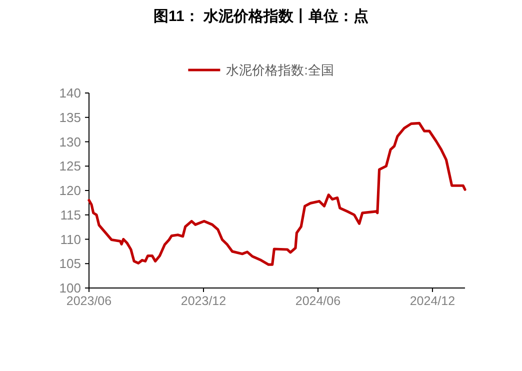 This screenshot has width=522, height=371. I want to click on y-tick-label: 125, so click(70, 166).